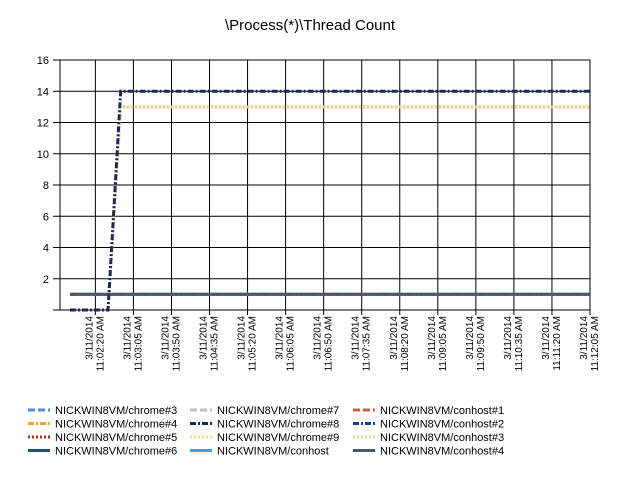 The image size is (620, 480). I want to click on x-tick-label: 3/11/2014 11:03:05 AM, so click(133, 344).